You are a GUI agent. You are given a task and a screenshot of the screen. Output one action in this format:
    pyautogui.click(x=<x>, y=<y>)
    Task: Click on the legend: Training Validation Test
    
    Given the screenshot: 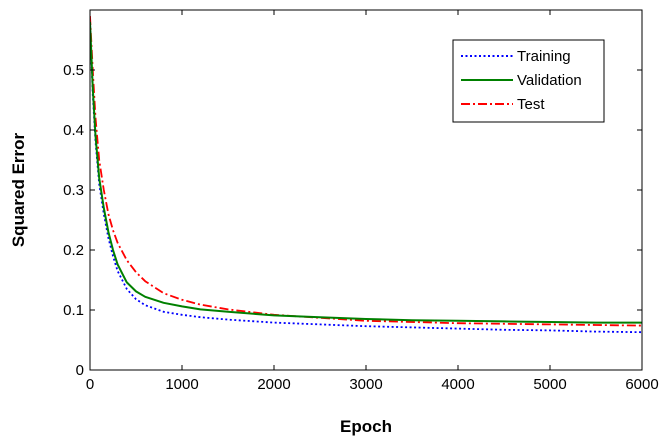 What is the action you would take?
    pyautogui.click(x=528, y=81)
    